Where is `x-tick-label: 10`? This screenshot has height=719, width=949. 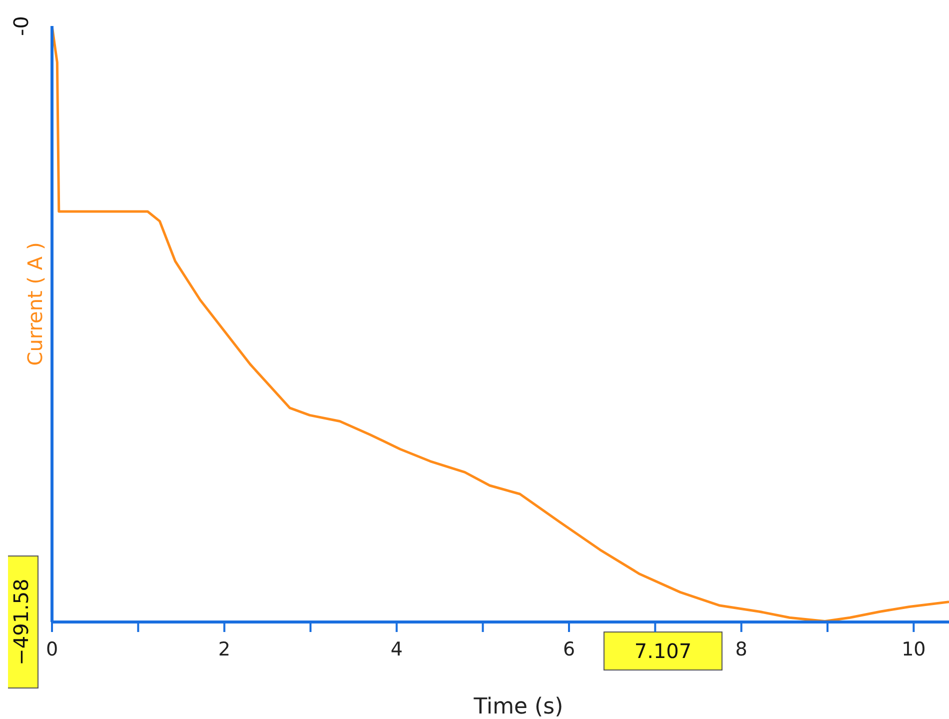 x-tick-label: 10 is located at coordinates (914, 649).